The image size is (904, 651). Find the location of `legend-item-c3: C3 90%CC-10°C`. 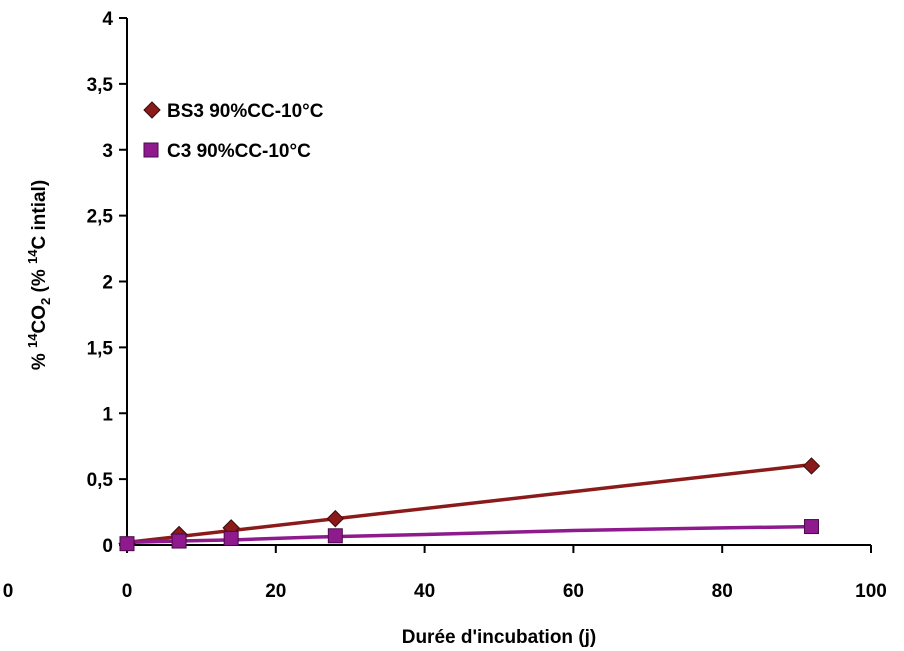

legend-item-c3: C3 90%CC-10°C is located at coordinates (227, 151).